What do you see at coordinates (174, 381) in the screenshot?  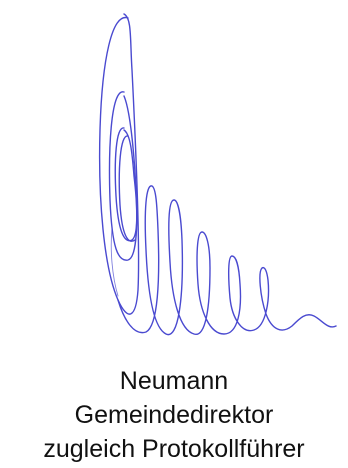 I see `signatory-name: Neumann` at bounding box center [174, 381].